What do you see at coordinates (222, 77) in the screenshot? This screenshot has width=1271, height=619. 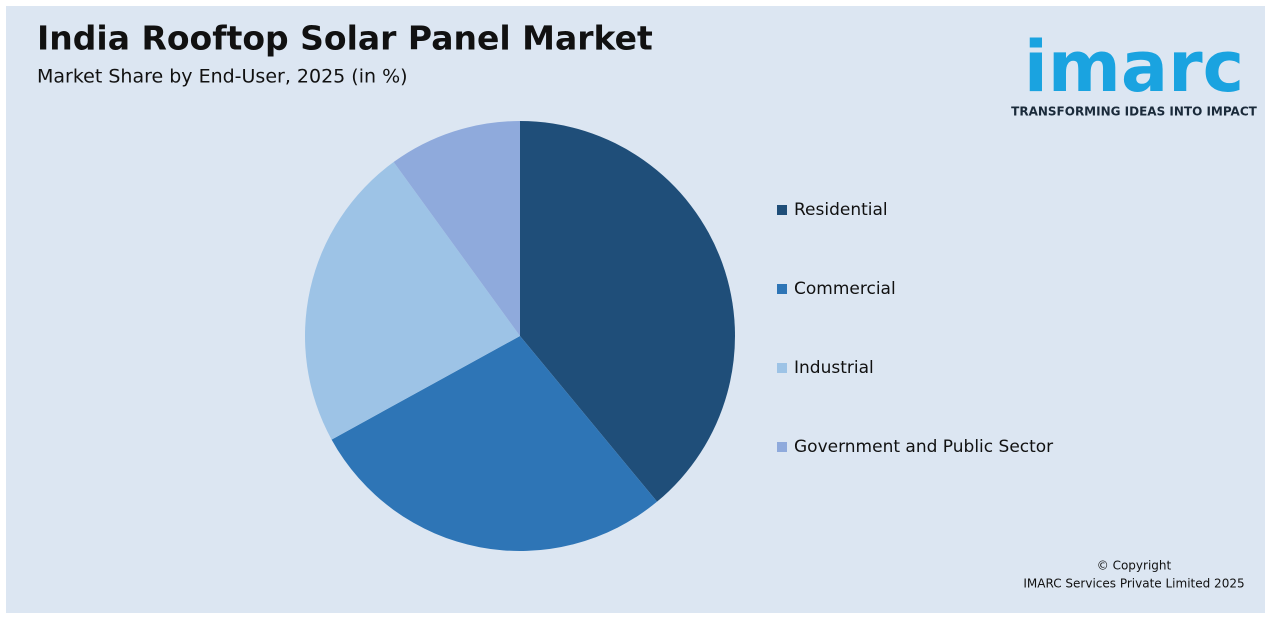 I see `chart-subtitle: Market Share by End-User, 2025 (in %)` at bounding box center [222, 77].